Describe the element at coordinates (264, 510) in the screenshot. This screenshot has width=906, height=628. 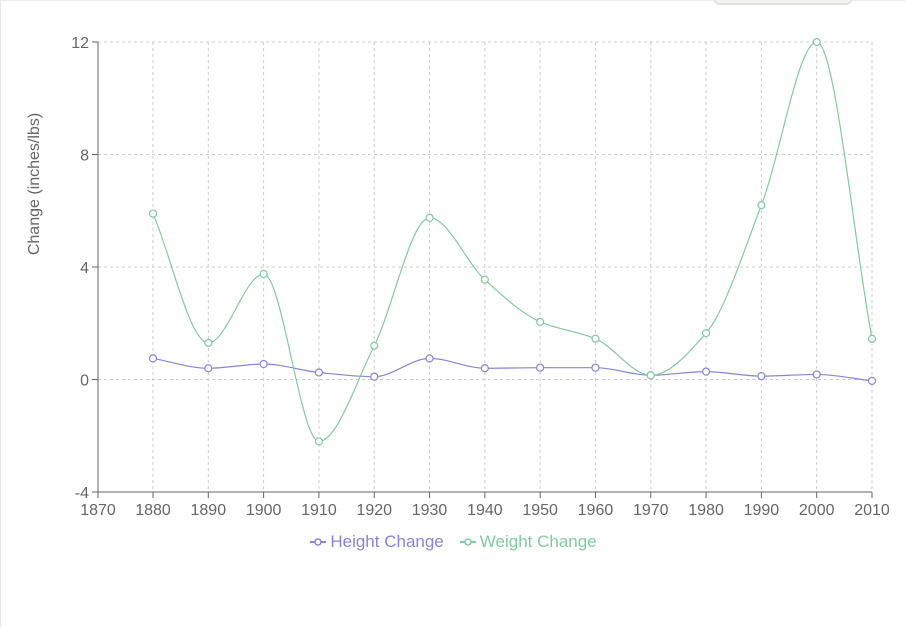
I see `x-tick-label: 1900` at that location.